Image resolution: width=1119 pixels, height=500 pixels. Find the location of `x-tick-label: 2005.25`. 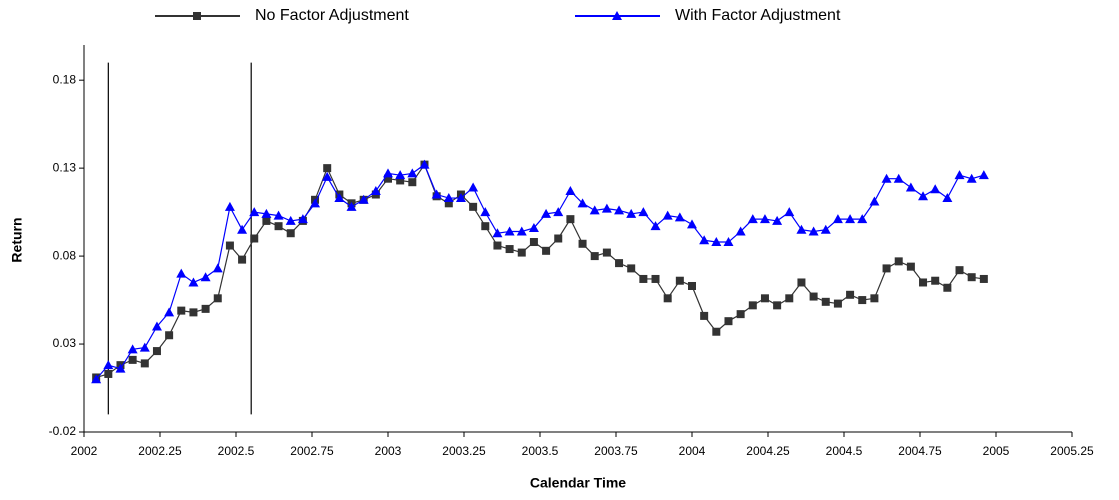

x-tick-label: 2005.25 is located at coordinates (1072, 451).